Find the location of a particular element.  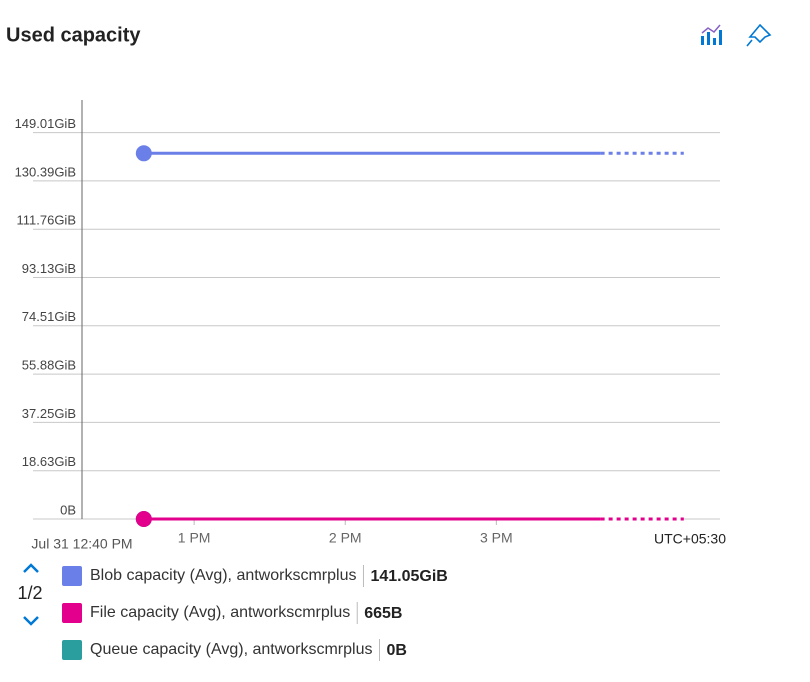

x-tick-label: 2 PM is located at coordinates (345, 538).